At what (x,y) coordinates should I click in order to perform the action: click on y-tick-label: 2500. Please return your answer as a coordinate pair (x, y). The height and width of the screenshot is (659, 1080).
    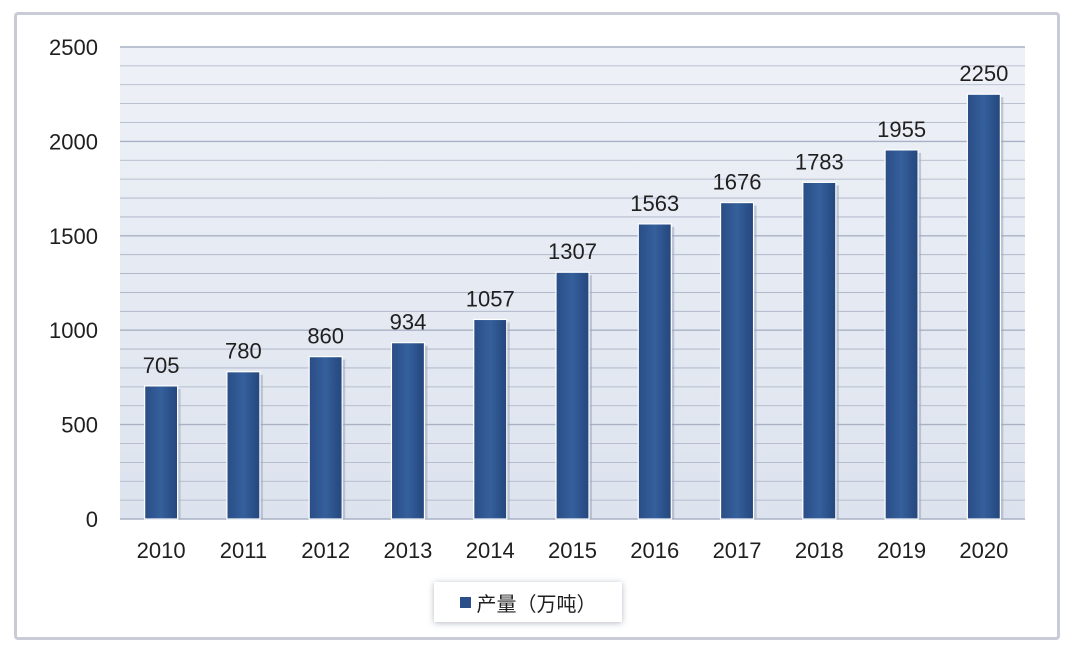
    Looking at the image, I should click on (73, 47).